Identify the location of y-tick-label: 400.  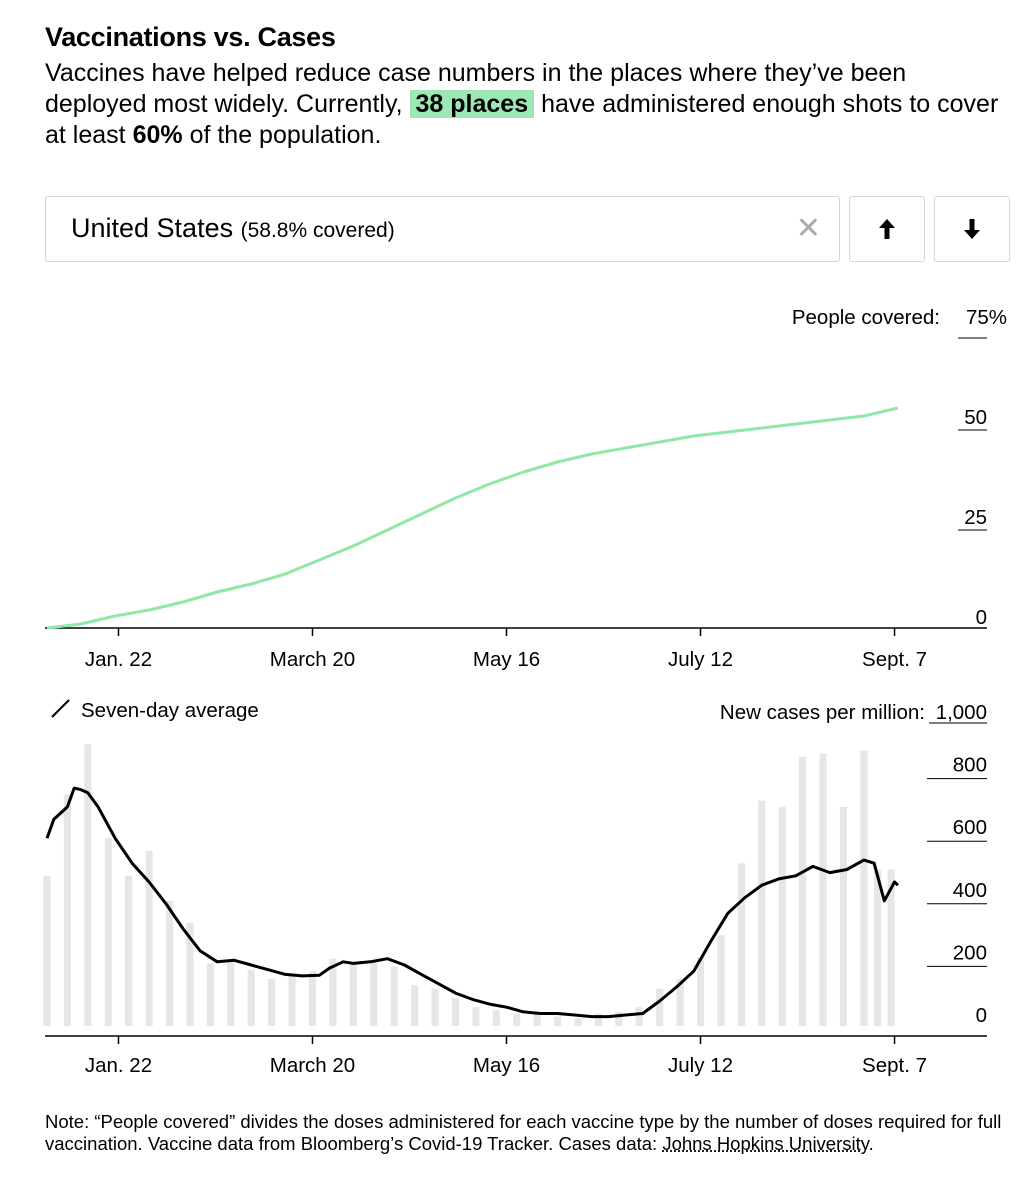
(970, 890).